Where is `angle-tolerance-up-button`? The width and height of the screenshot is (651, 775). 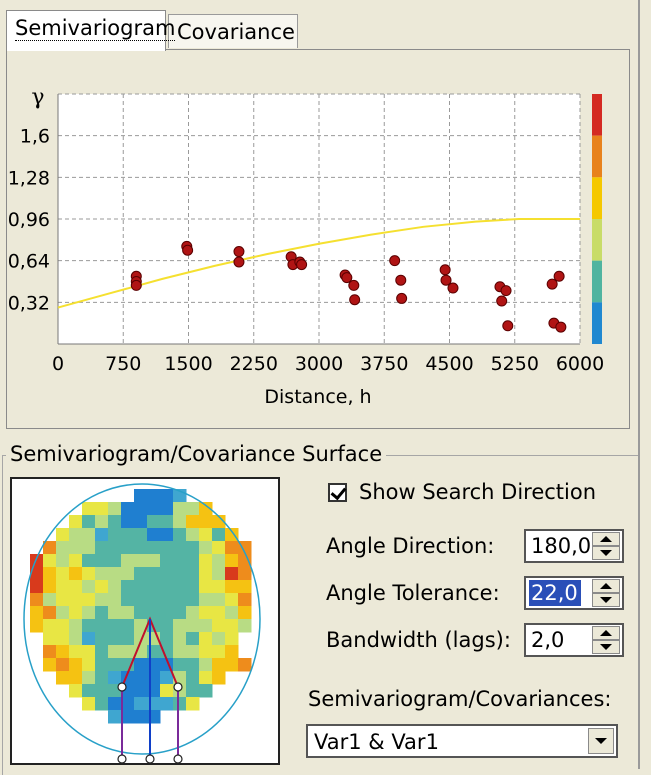 angle-tolerance-up-button is located at coordinates (606, 586).